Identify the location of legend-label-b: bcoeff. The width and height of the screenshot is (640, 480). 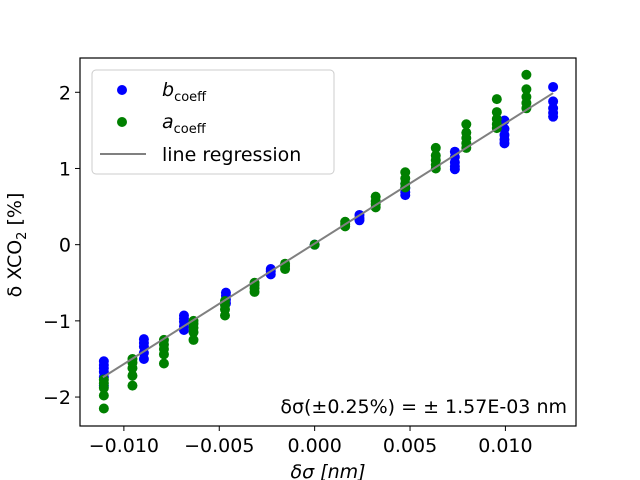
(184, 92).